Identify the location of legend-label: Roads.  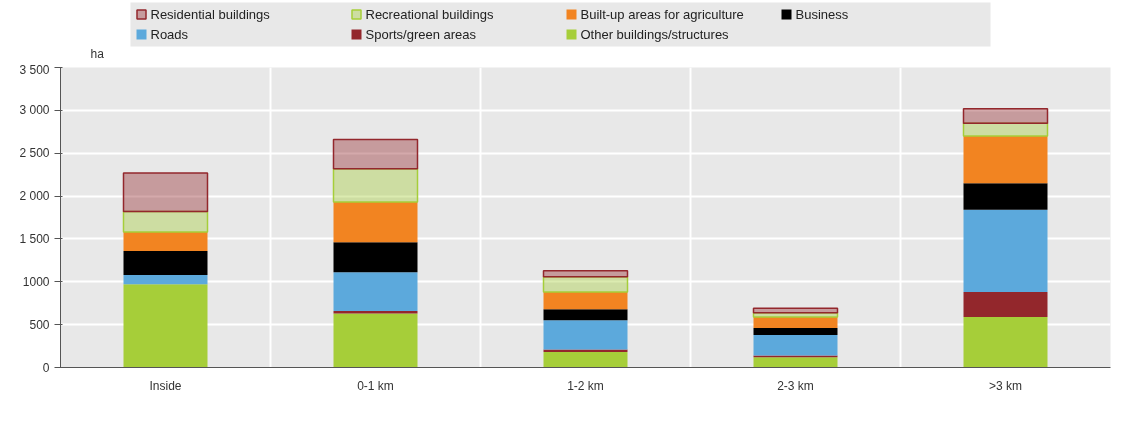
(169, 34).